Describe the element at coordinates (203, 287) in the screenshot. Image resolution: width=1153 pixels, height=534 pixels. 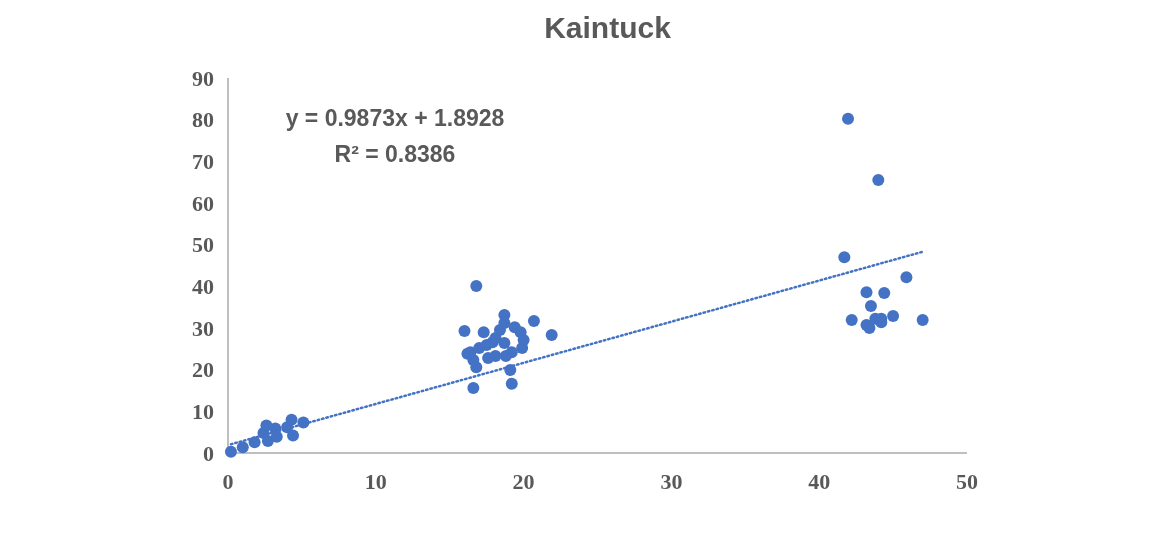
I see `y-tick-label: 40` at that location.